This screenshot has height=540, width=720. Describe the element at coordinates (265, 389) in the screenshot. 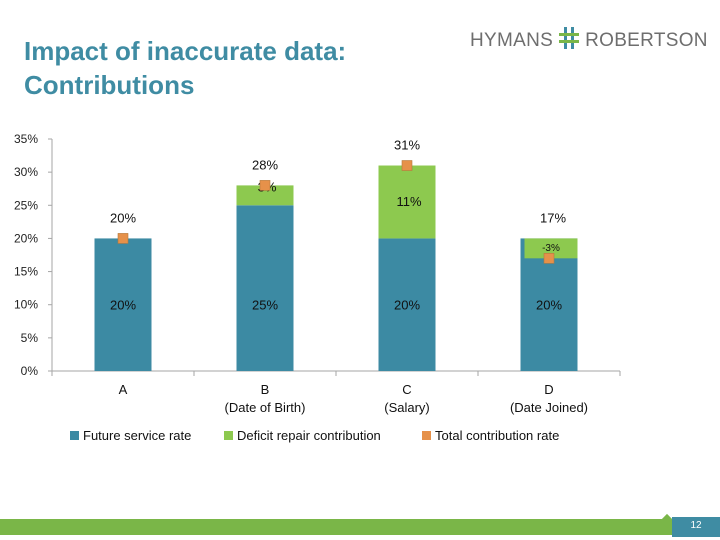

I see `x-category-label: B` at that location.